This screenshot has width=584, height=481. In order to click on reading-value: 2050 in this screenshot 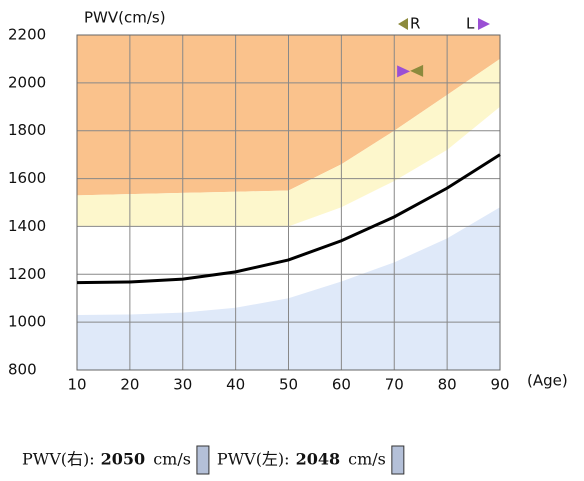, I will do `click(123, 459)`.